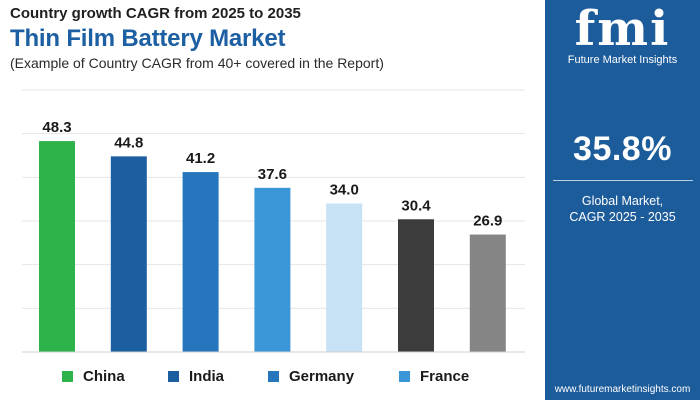  What do you see at coordinates (622, 29) in the screenshot?
I see `logo-mark: fmi` at bounding box center [622, 29].